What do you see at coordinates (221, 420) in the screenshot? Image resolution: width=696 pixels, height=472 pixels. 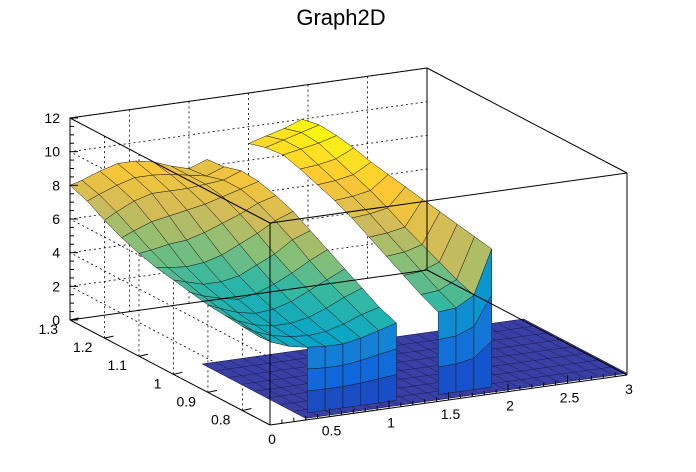 I see `y-tick-label: 0.8` at bounding box center [221, 420].